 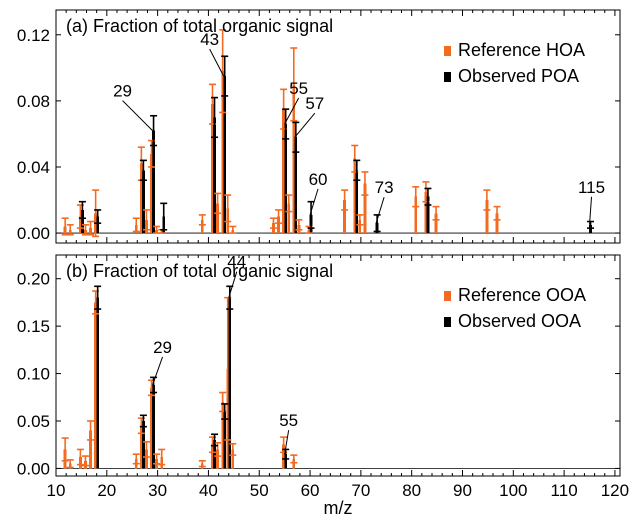 What do you see at coordinates (209, 39) in the screenshot?
I see `annotation-label: 43` at bounding box center [209, 39].